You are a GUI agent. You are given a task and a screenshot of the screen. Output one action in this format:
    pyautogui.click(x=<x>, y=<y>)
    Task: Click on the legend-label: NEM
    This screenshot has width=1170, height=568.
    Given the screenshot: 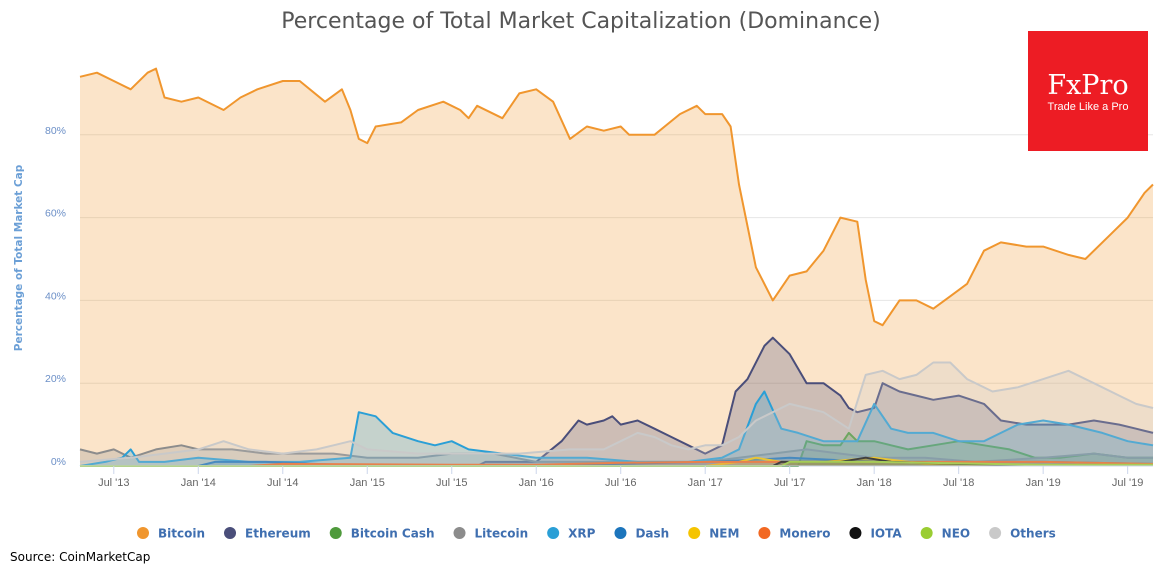 What is the action you would take?
    pyautogui.click(x=724, y=534)
    